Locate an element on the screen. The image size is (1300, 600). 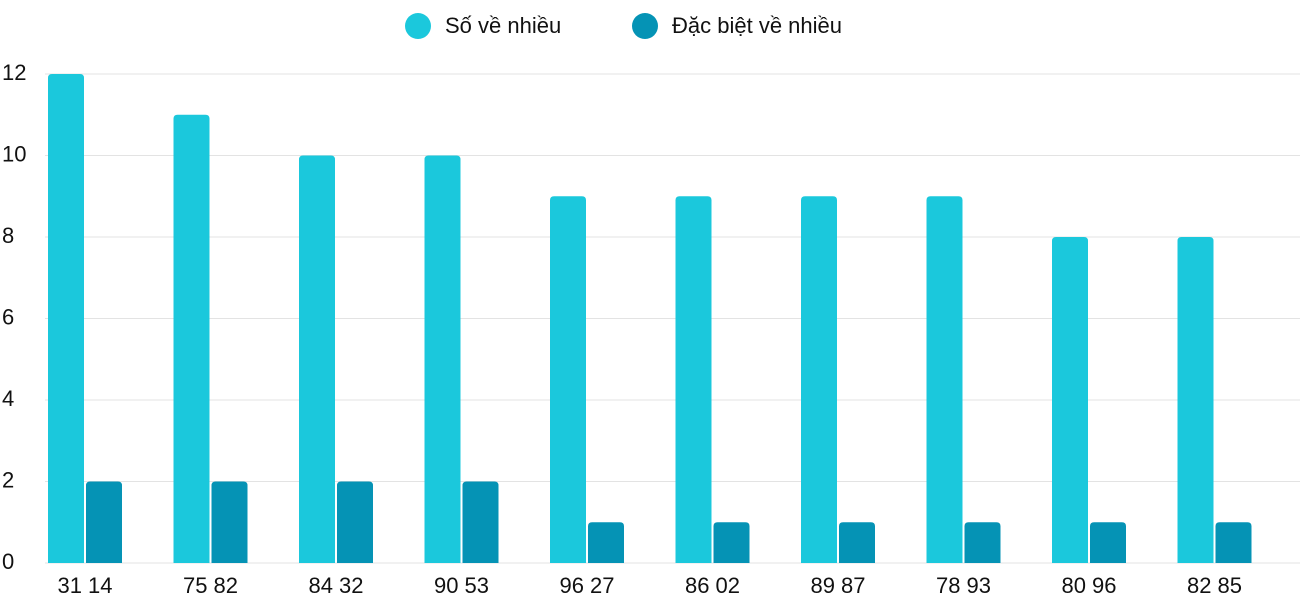
y-tick-label: 0 is located at coordinates (8, 561).